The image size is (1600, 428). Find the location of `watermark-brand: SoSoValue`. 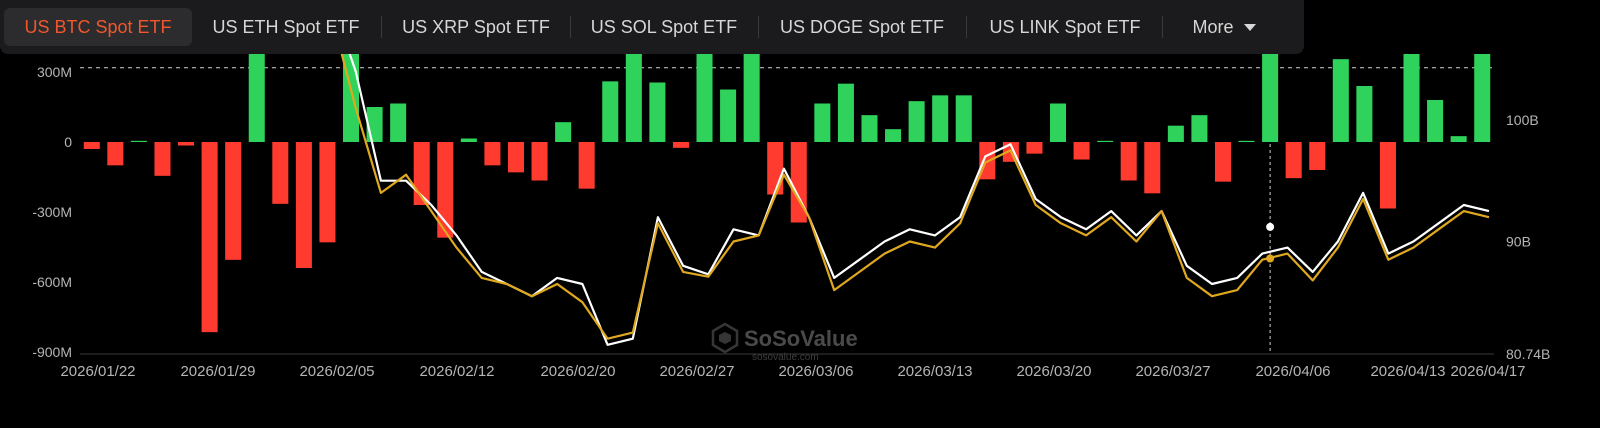

watermark-brand: SoSoValue is located at coordinates (801, 338).